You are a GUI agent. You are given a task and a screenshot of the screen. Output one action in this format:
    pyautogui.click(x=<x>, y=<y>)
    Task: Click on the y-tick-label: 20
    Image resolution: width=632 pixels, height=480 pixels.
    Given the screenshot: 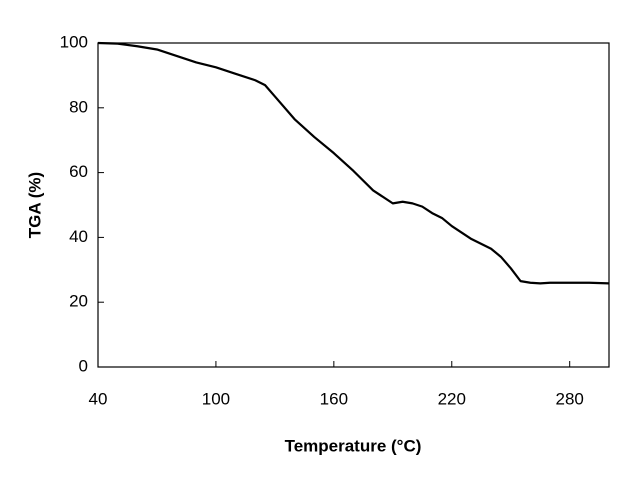 What is the action you would take?
    pyautogui.click(x=78, y=301)
    